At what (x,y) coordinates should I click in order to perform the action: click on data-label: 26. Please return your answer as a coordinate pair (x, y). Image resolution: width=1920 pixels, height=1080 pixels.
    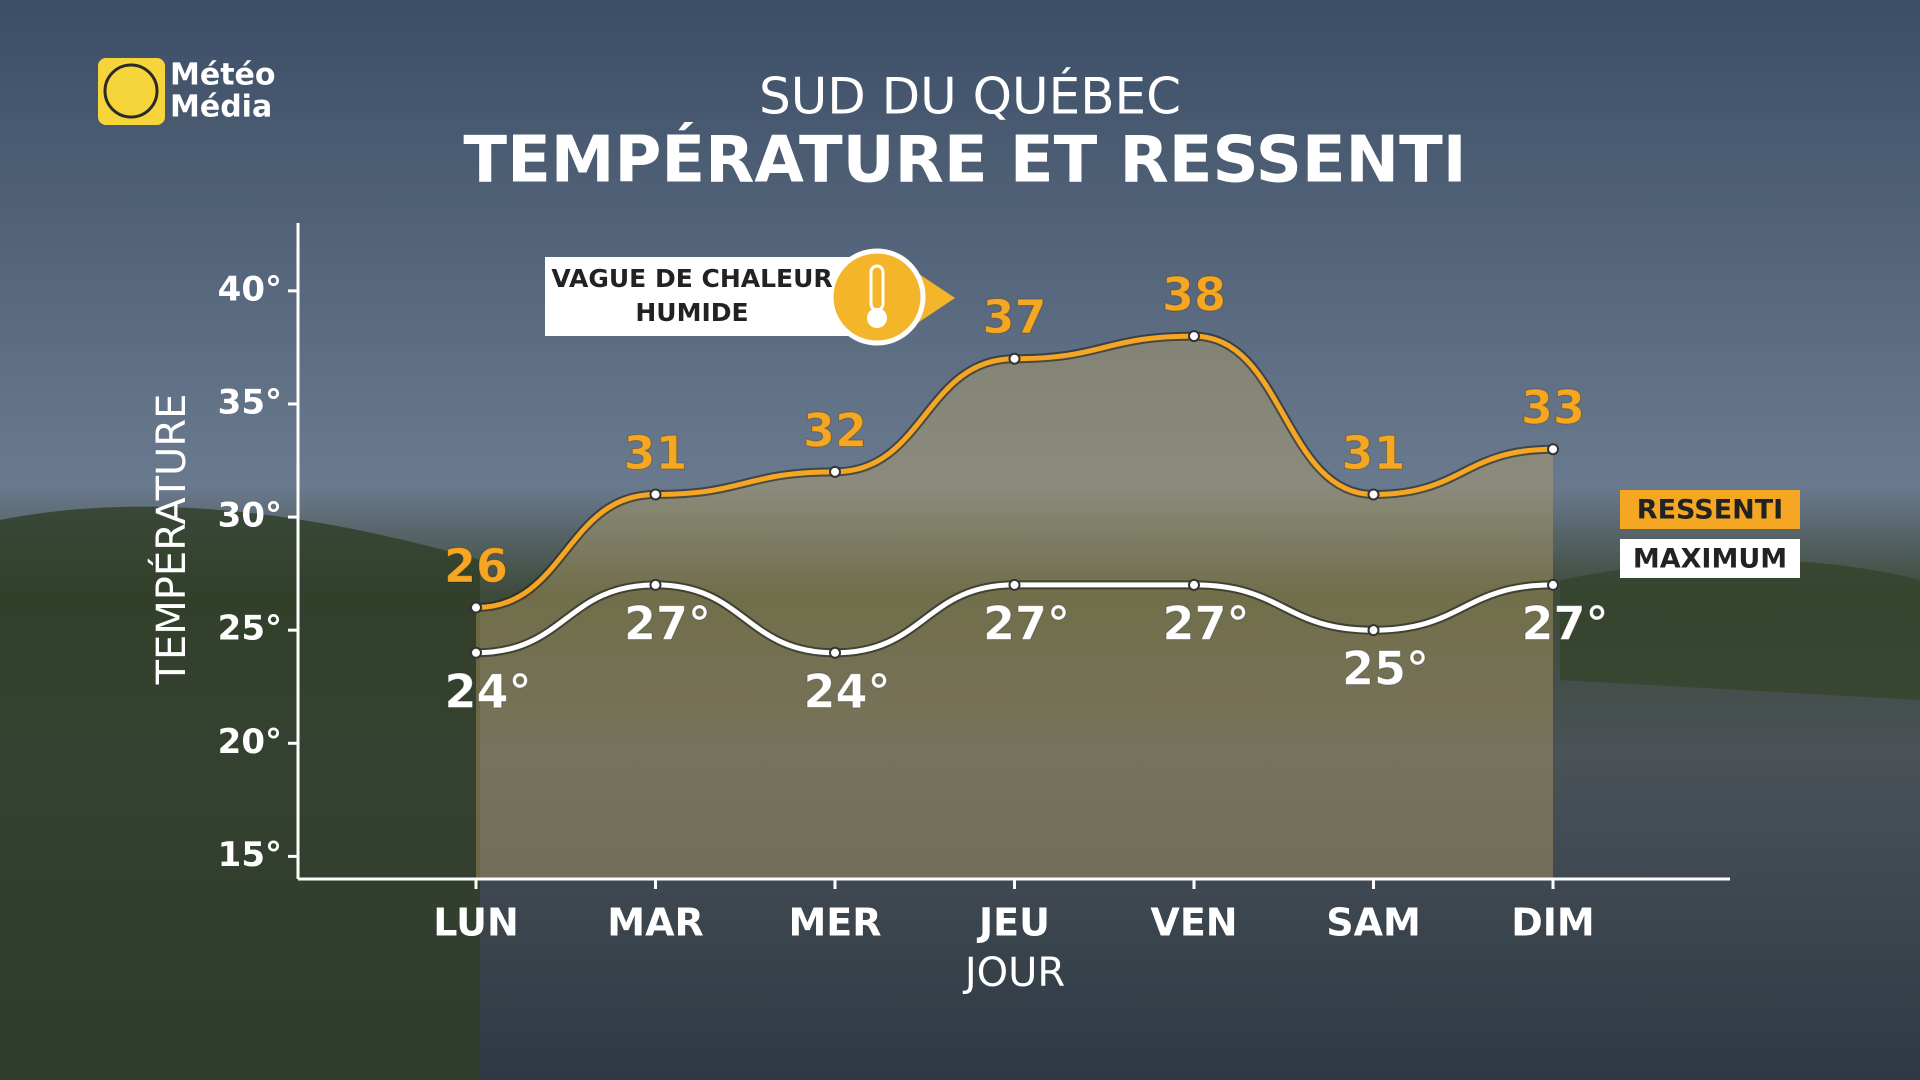
    Looking at the image, I should click on (476, 566).